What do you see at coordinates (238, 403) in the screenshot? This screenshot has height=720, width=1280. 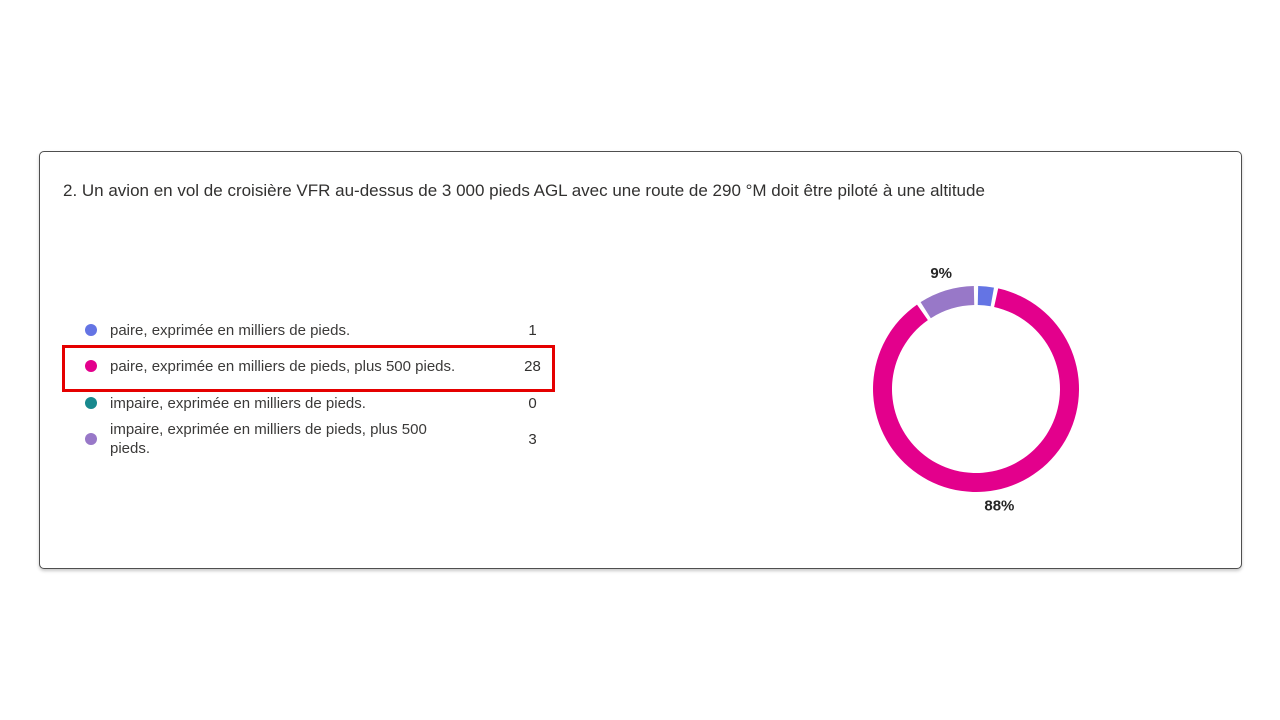 I see `option-label: impaire, exprimée en milliers de pieds.` at bounding box center [238, 403].